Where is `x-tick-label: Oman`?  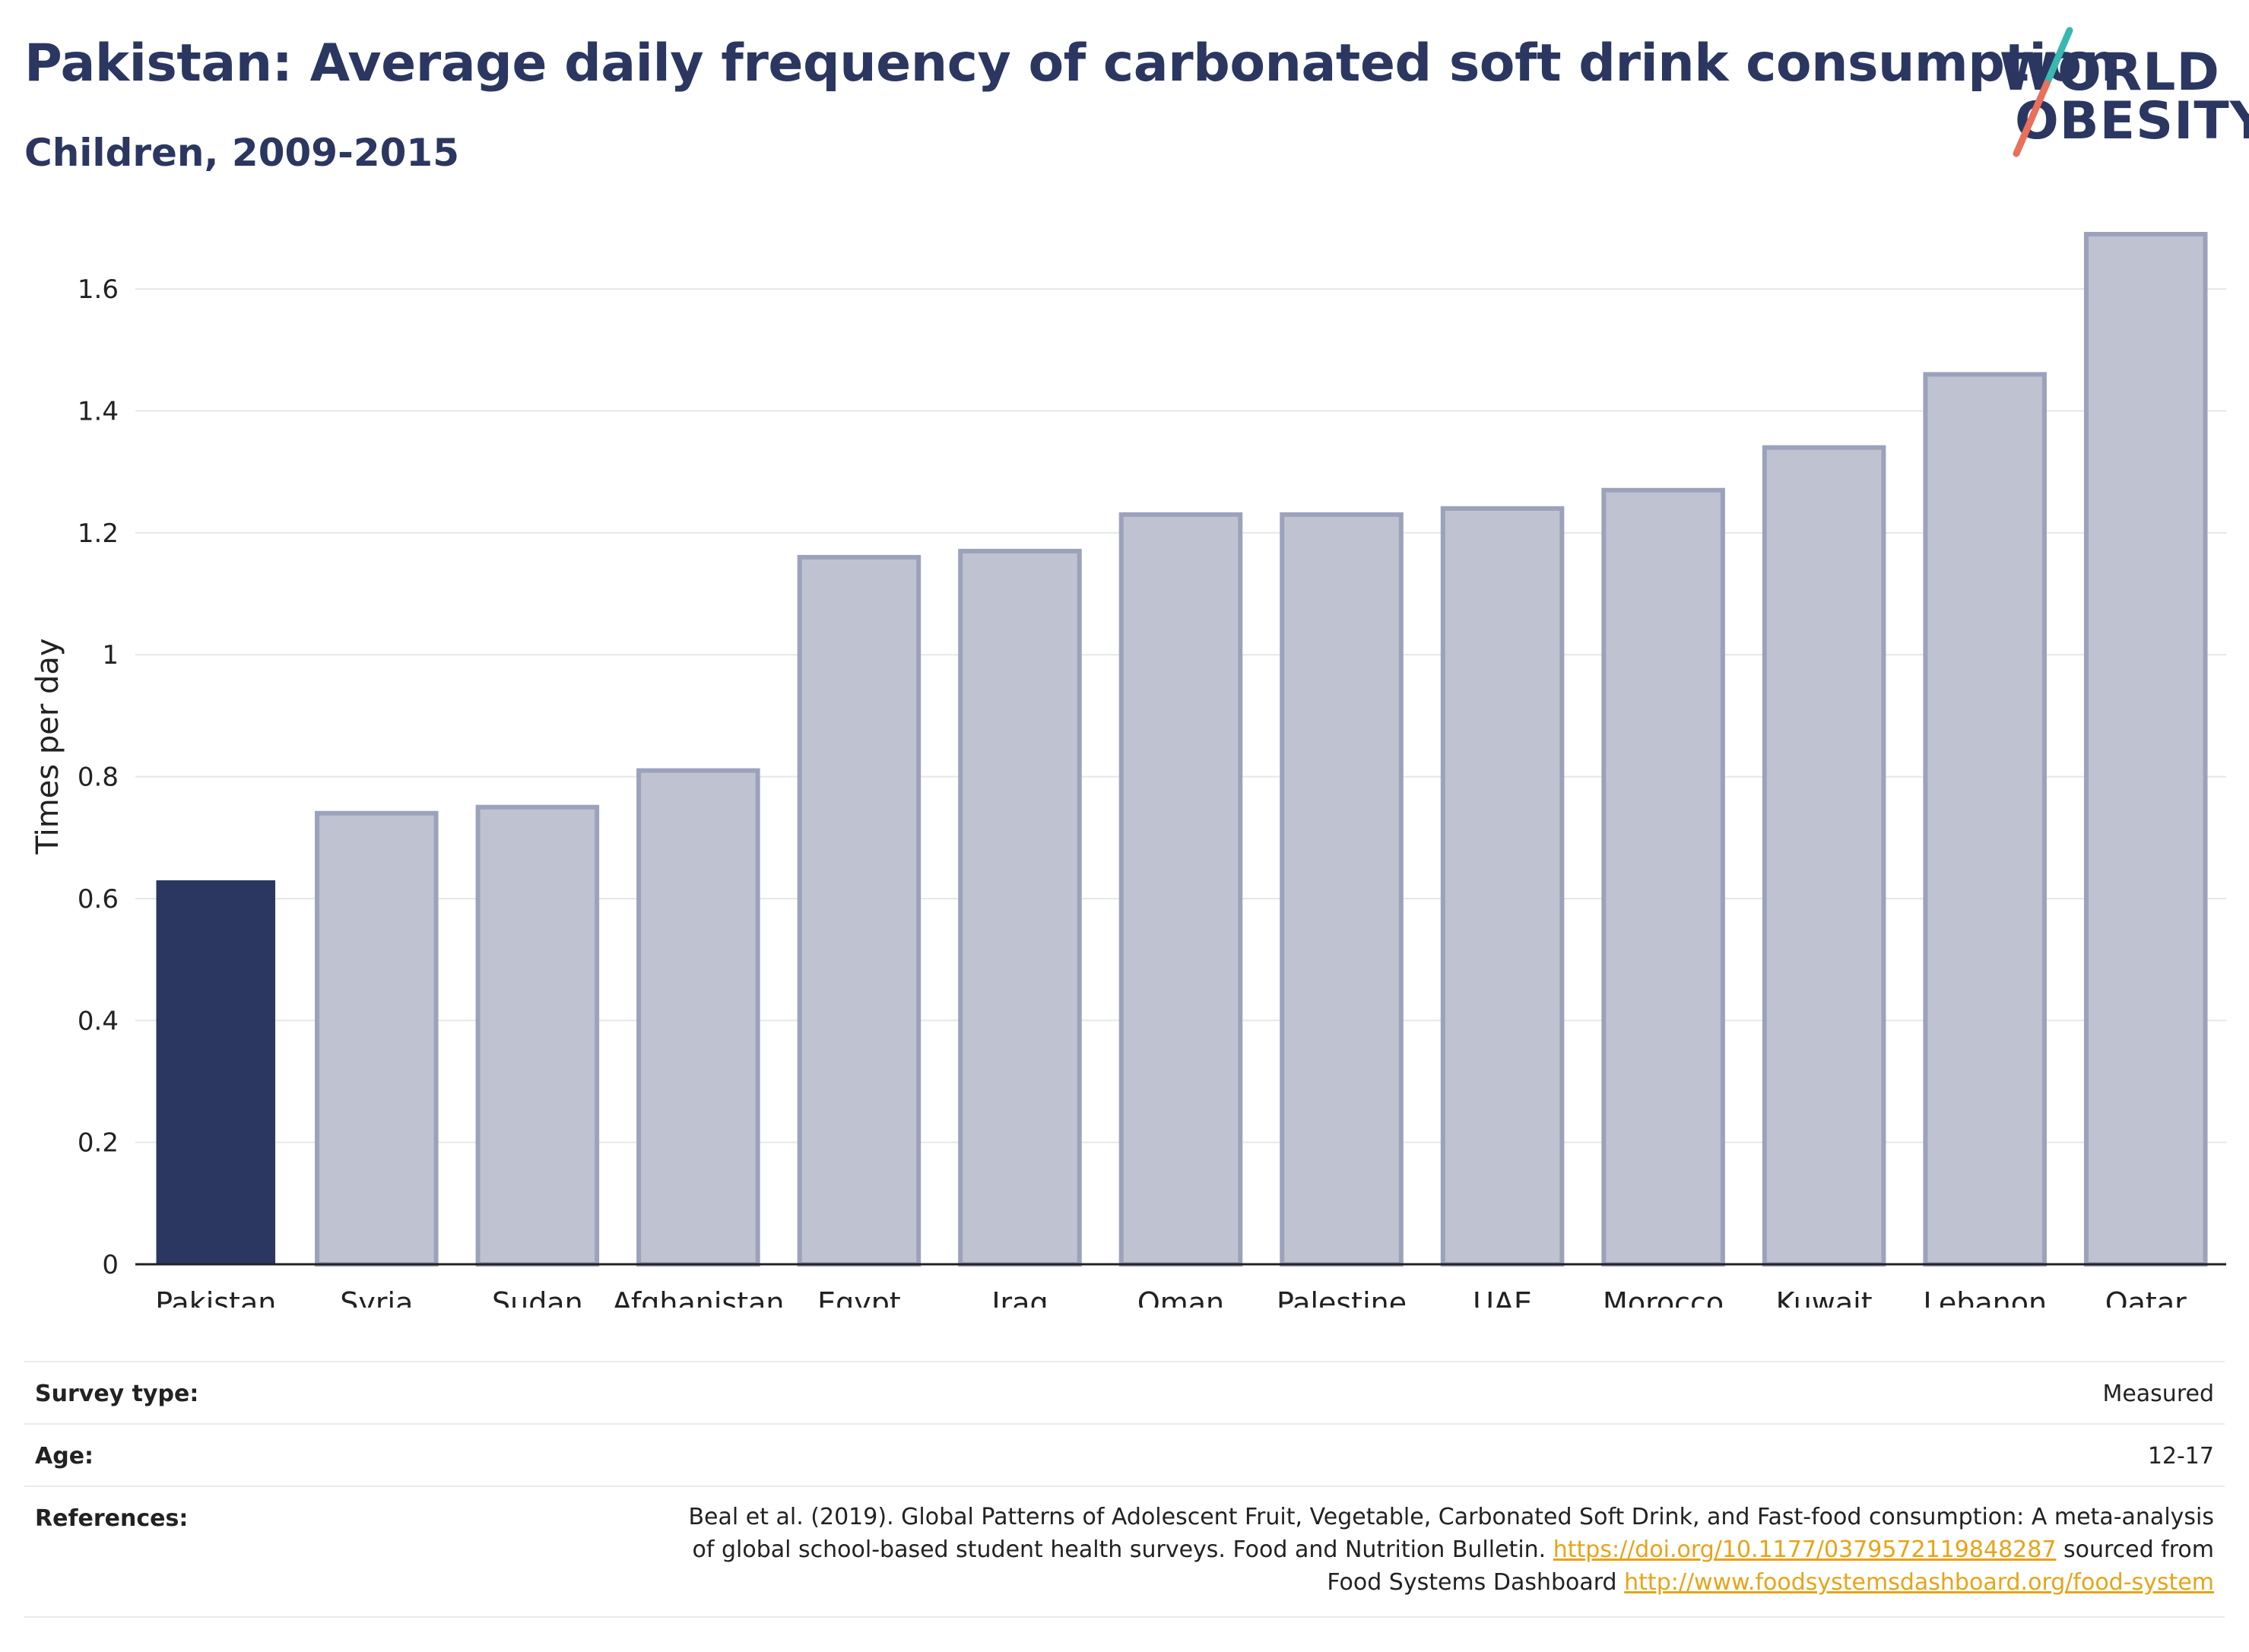
x-tick-label: Oman is located at coordinates (1180, 1297).